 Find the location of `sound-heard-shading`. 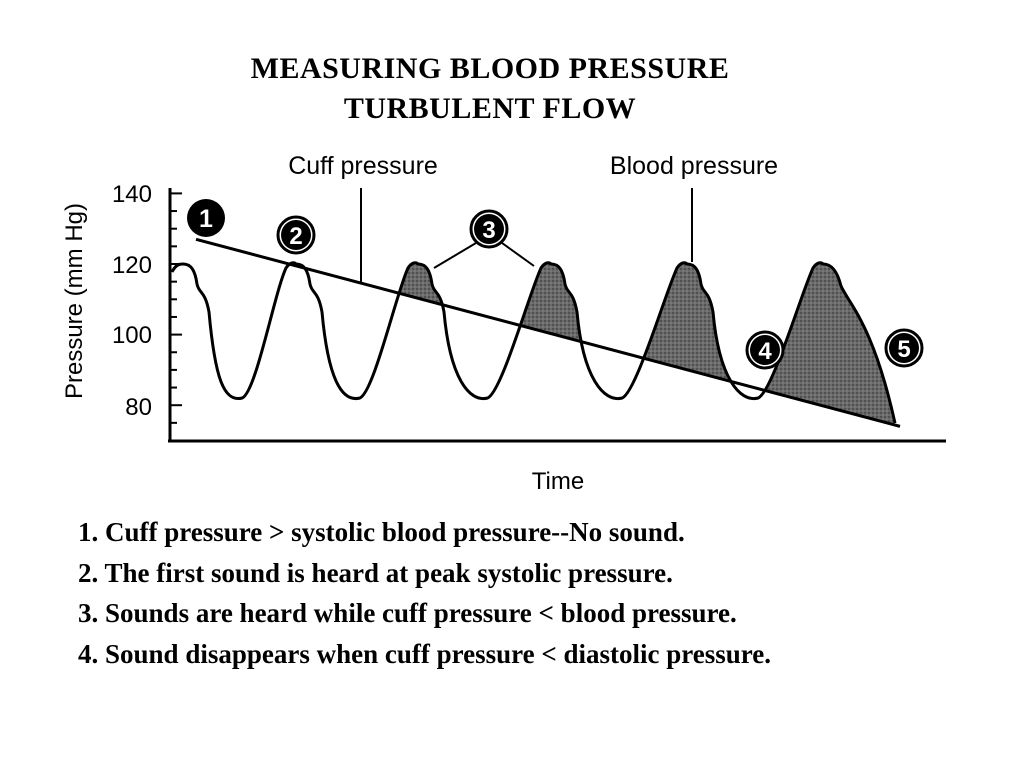

sound-heard-shading is located at coordinates (647, 344).